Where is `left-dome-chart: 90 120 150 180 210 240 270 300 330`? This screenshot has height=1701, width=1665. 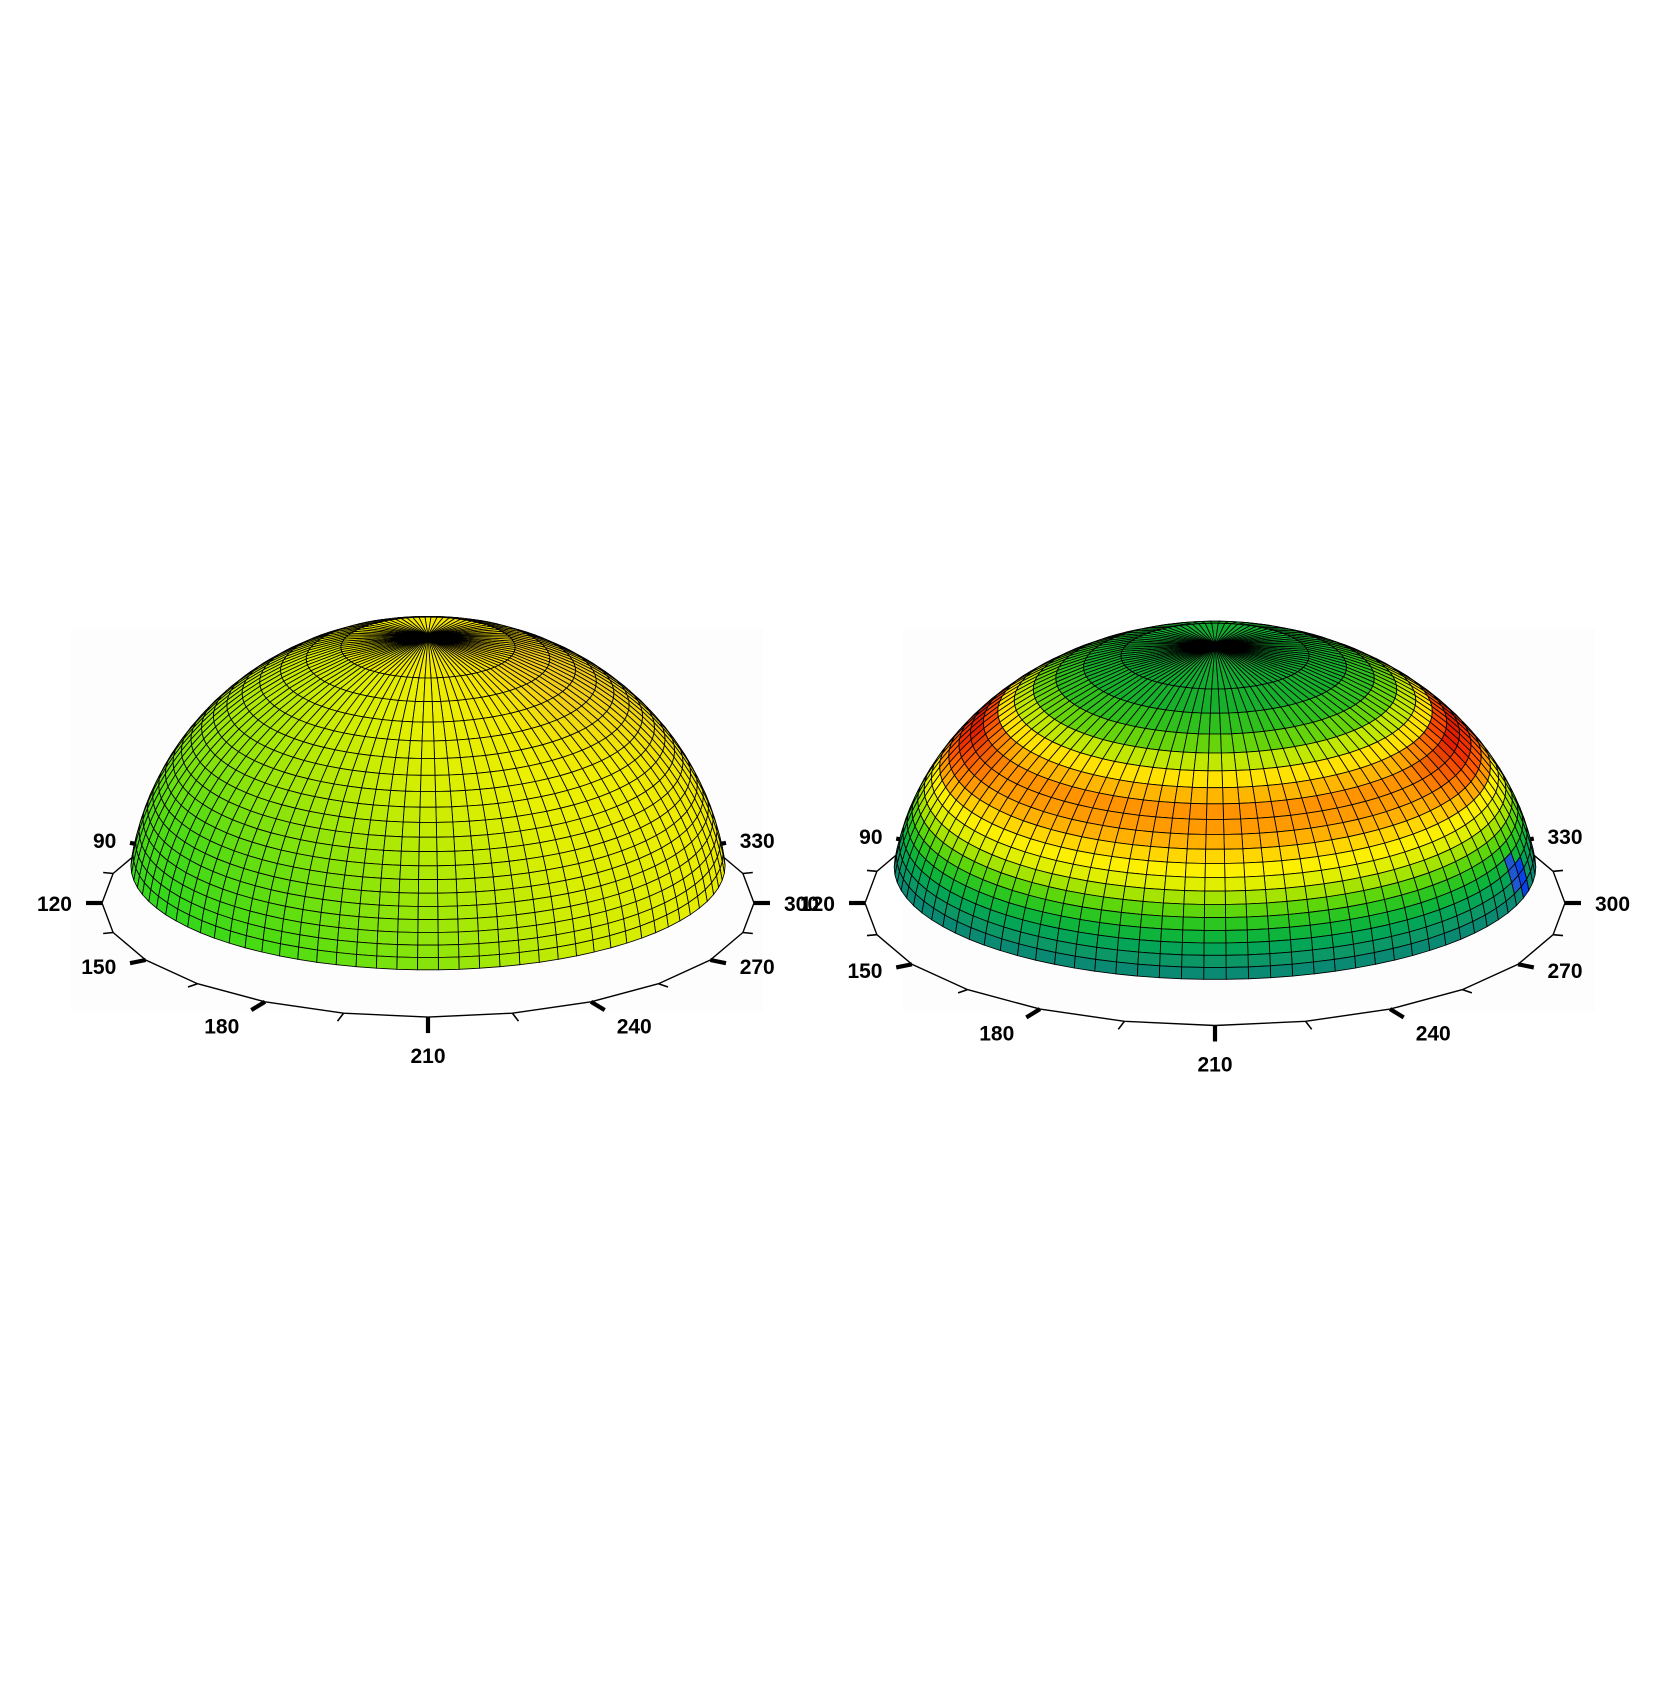 left-dome-chart: 90 120 150 180 210 240 270 300 330 is located at coordinates (428, 841).